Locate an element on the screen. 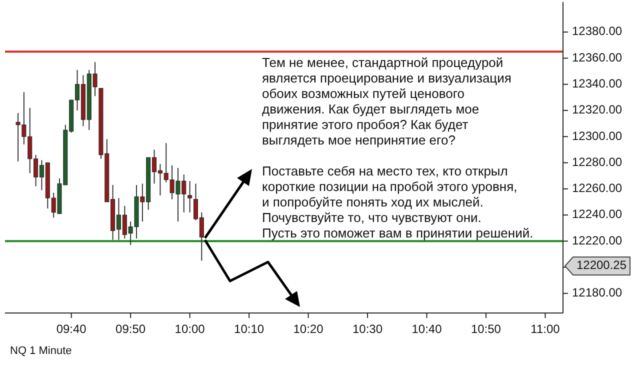 This screenshot has width=634, height=369. x-tick-label: 10:20 is located at coordinates (308, 329).